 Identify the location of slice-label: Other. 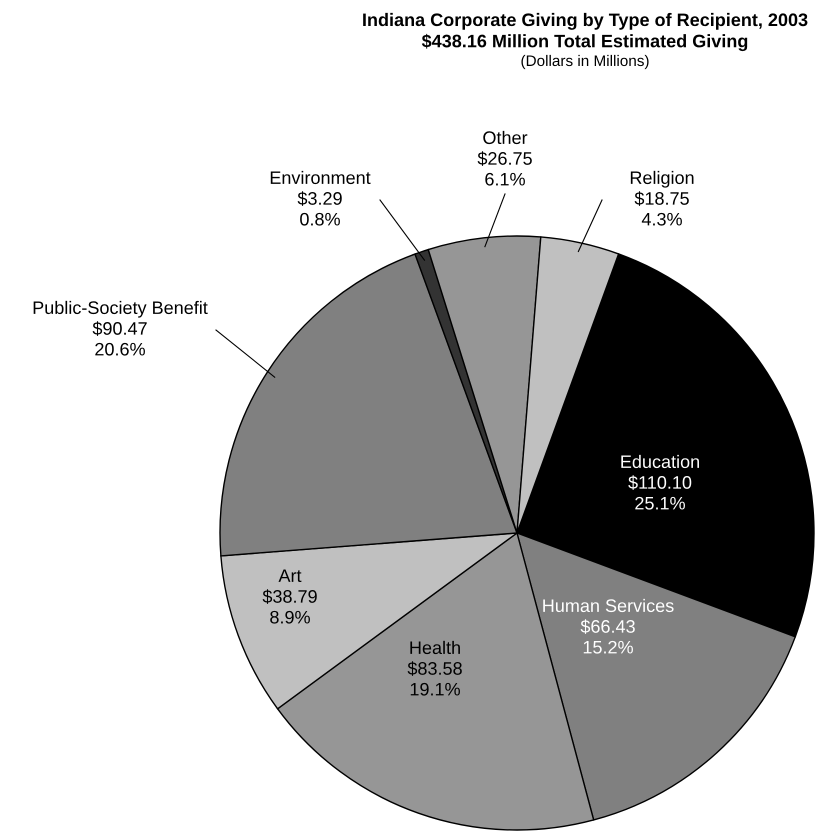
(505, 137).